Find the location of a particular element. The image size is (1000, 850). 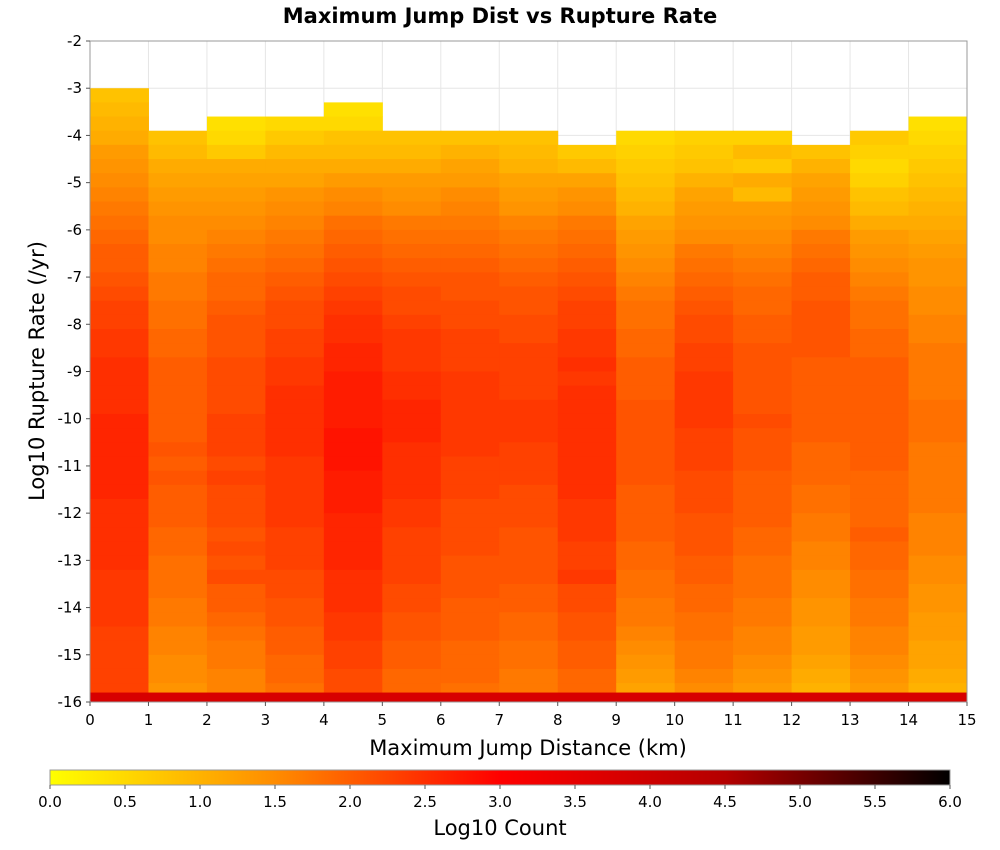

x-tick-label: 6 is located at coordinates (441, 720).